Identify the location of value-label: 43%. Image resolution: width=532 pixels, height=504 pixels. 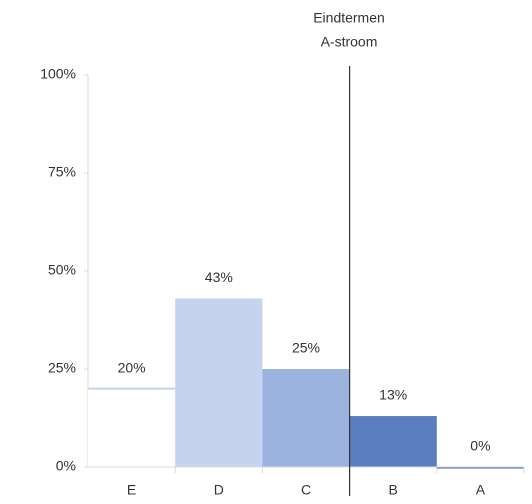
(219, 277).